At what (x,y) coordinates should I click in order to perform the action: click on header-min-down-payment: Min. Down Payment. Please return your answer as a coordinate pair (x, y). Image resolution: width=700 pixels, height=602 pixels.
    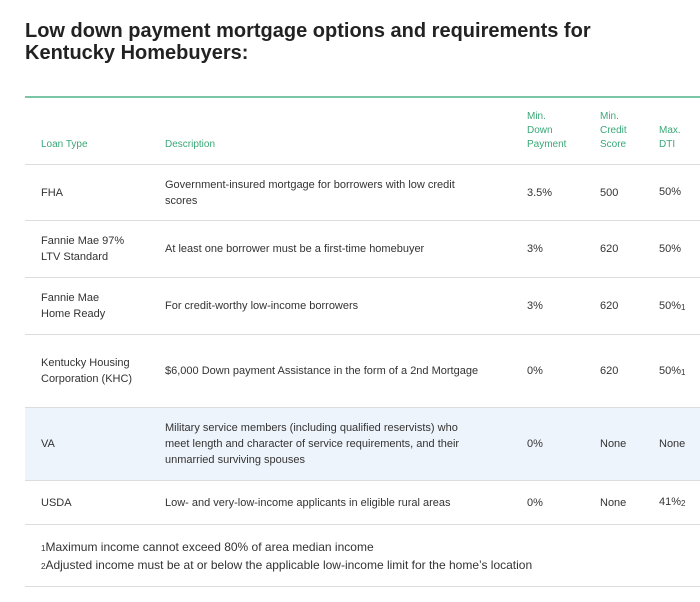
    Looking at the image, I should click on (563, 131).